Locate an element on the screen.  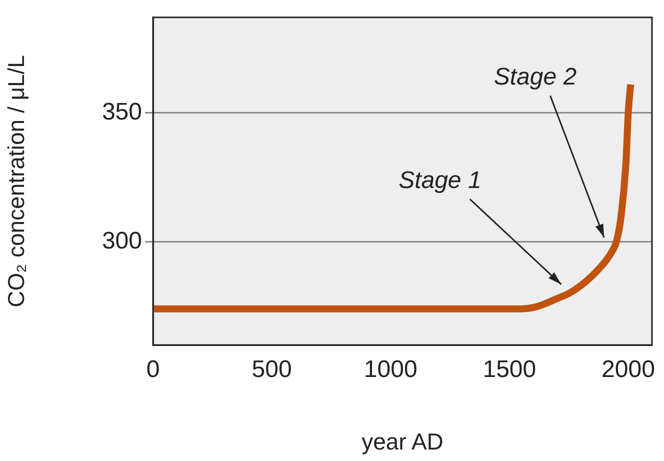
x-tick-label: 1000 is located at coordinates (391, 370).